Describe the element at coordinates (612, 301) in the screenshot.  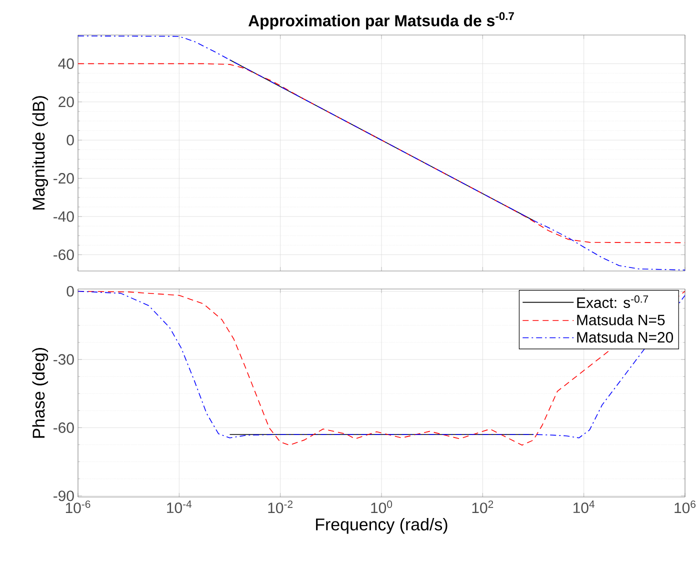
I see `legend-label: Exact: s$^{-0.7}$` at that location.